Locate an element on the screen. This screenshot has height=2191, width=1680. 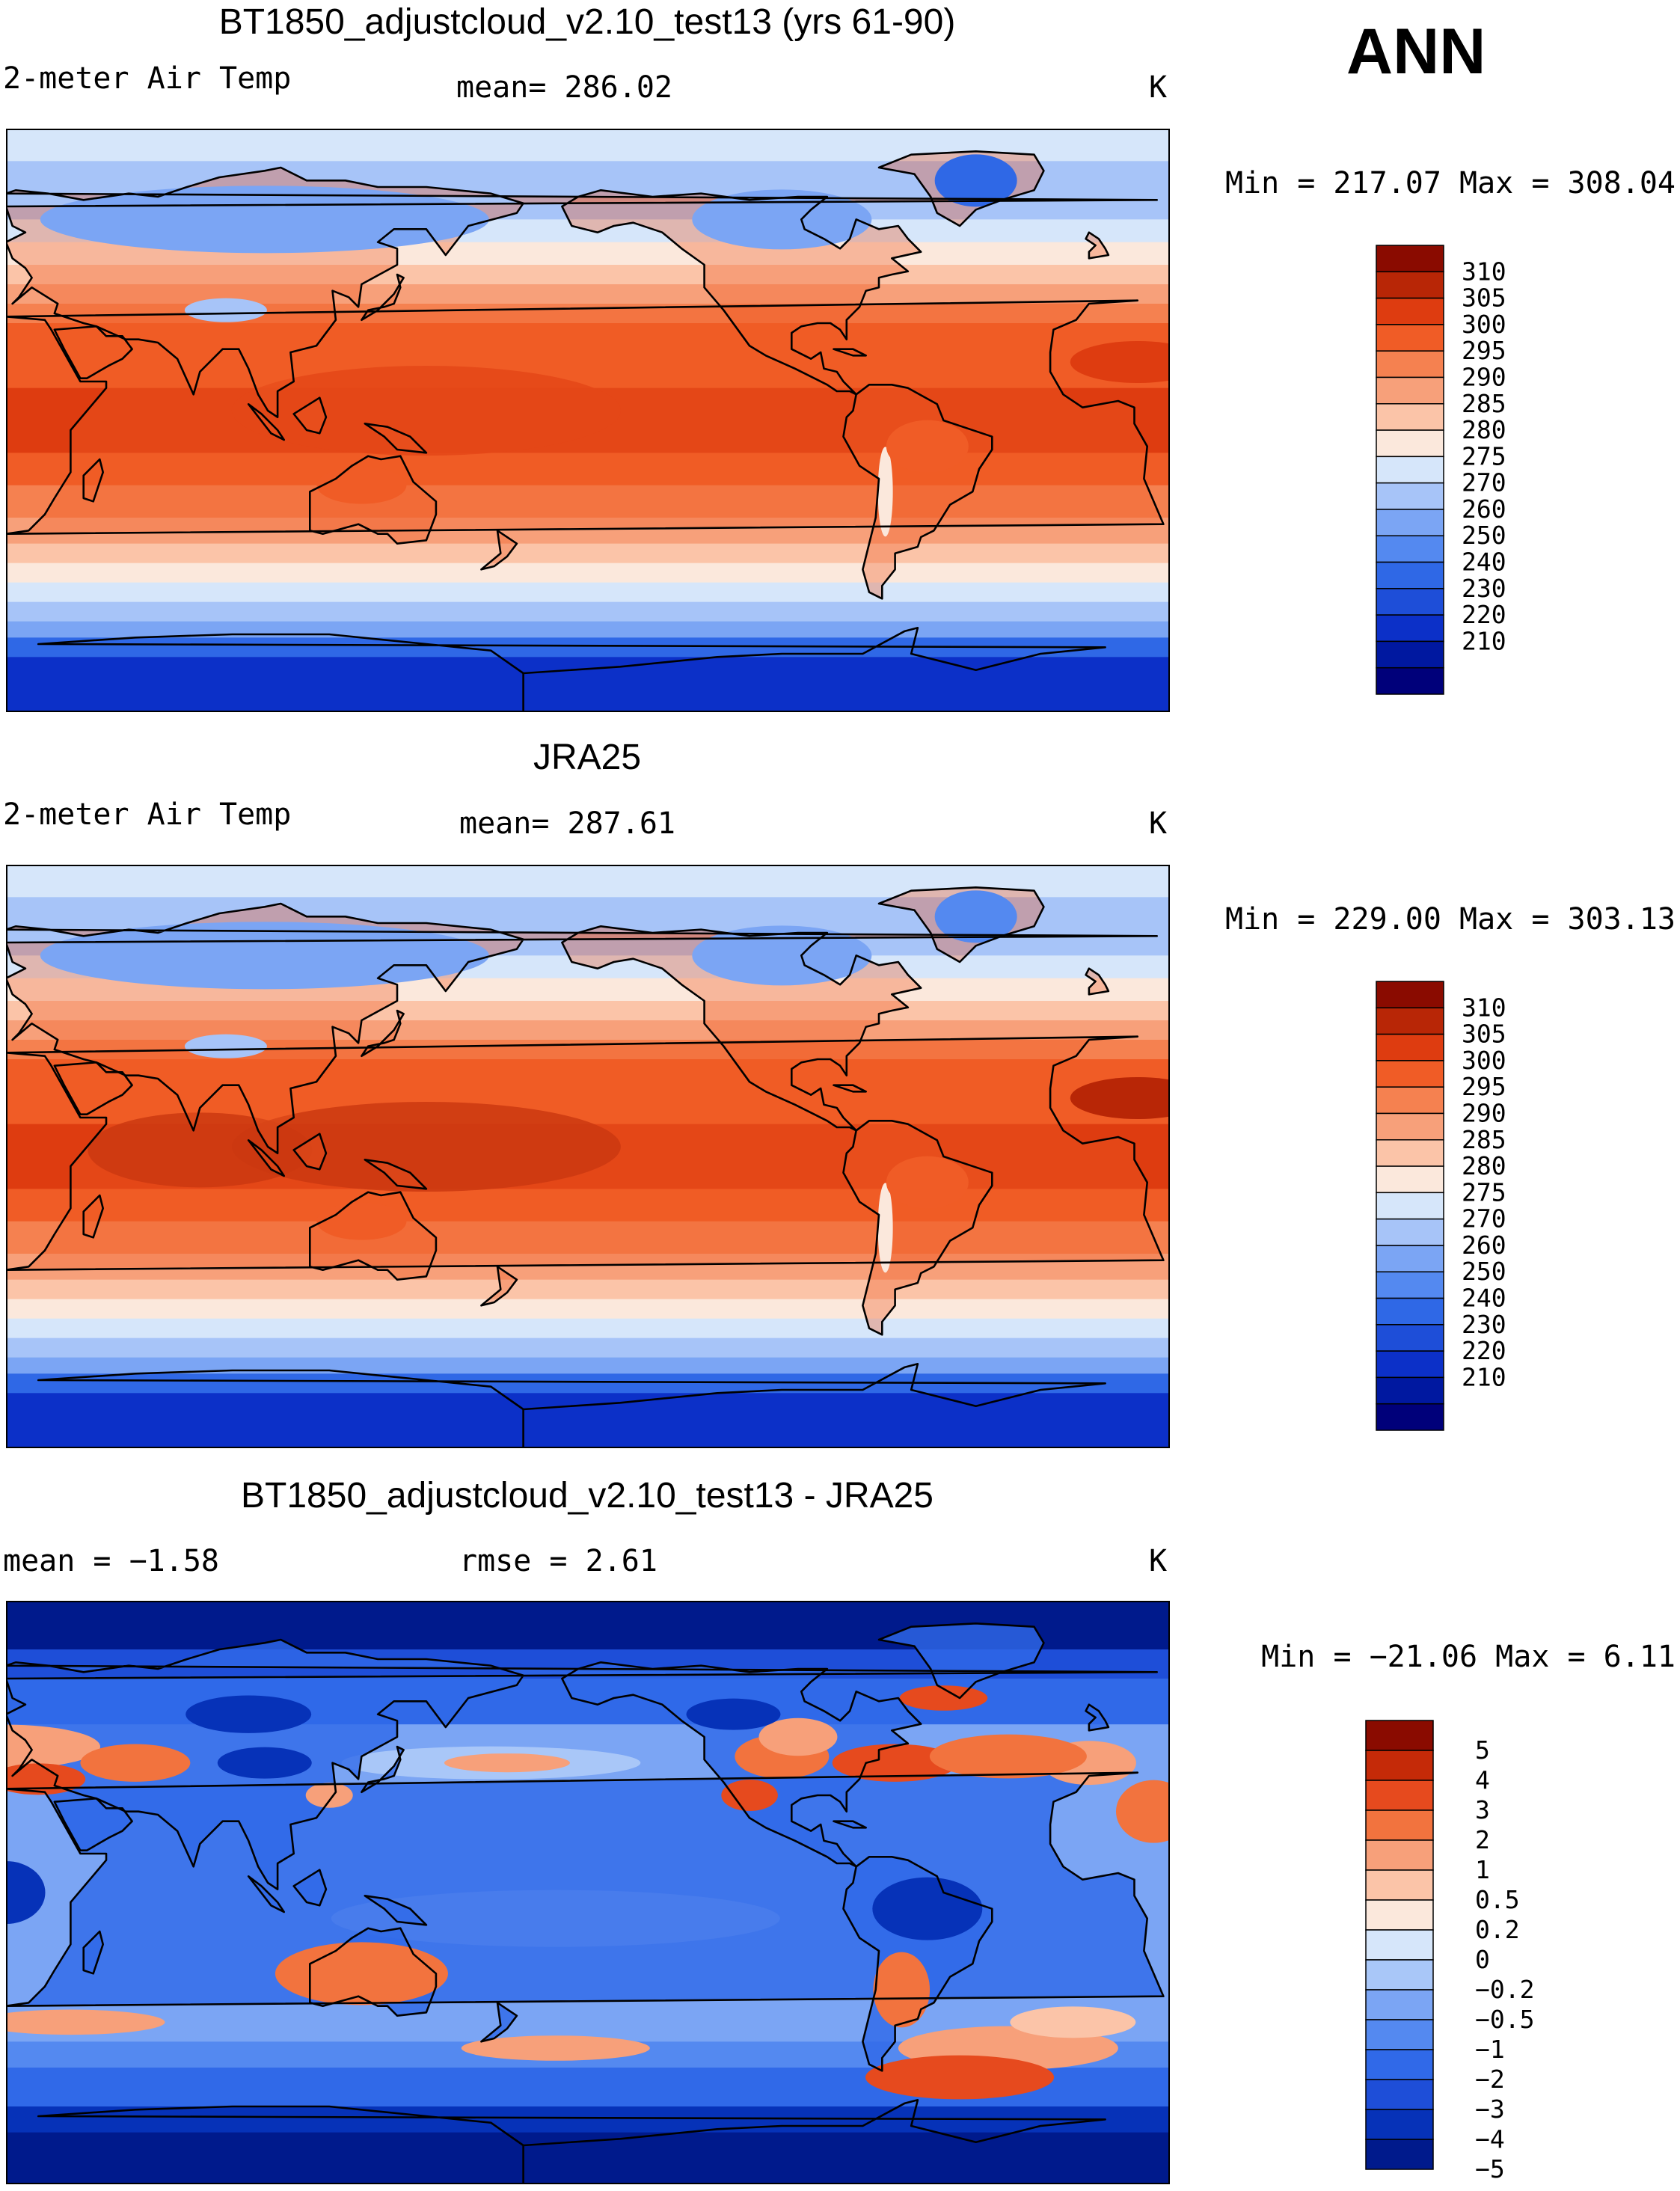
greenland-land-anomaly is located at coordinates (961, 1660).